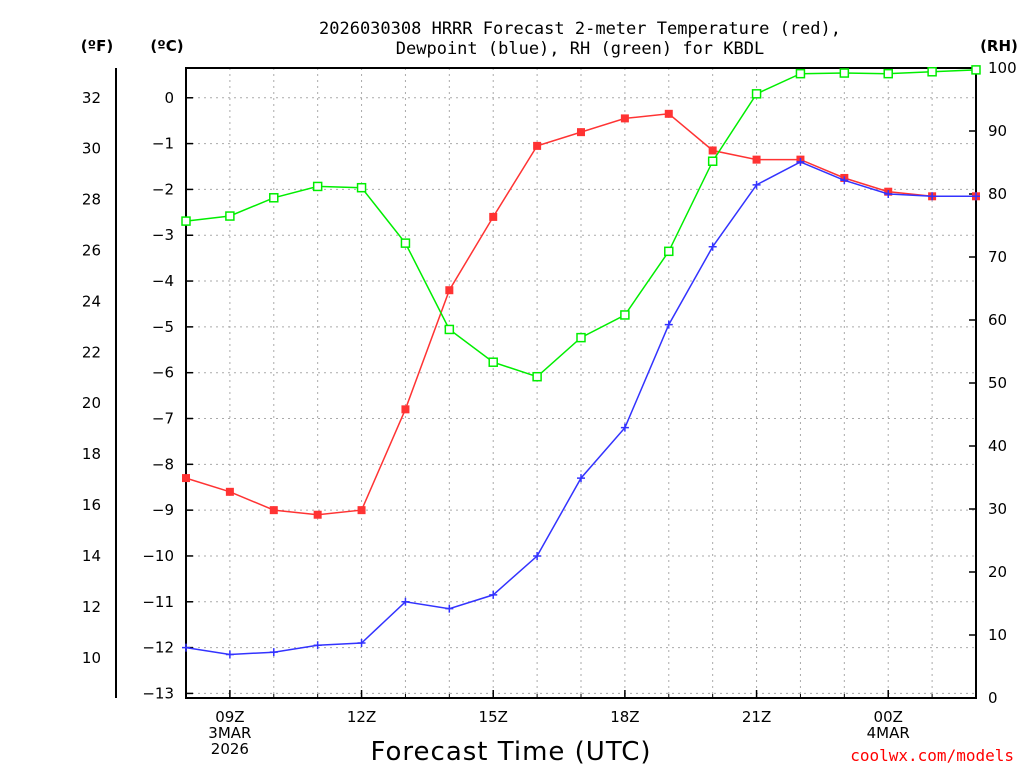 The width and height of the screenshot is (1024, 768). I want to click on celsius-tick-label: −4, so click(163, 281).